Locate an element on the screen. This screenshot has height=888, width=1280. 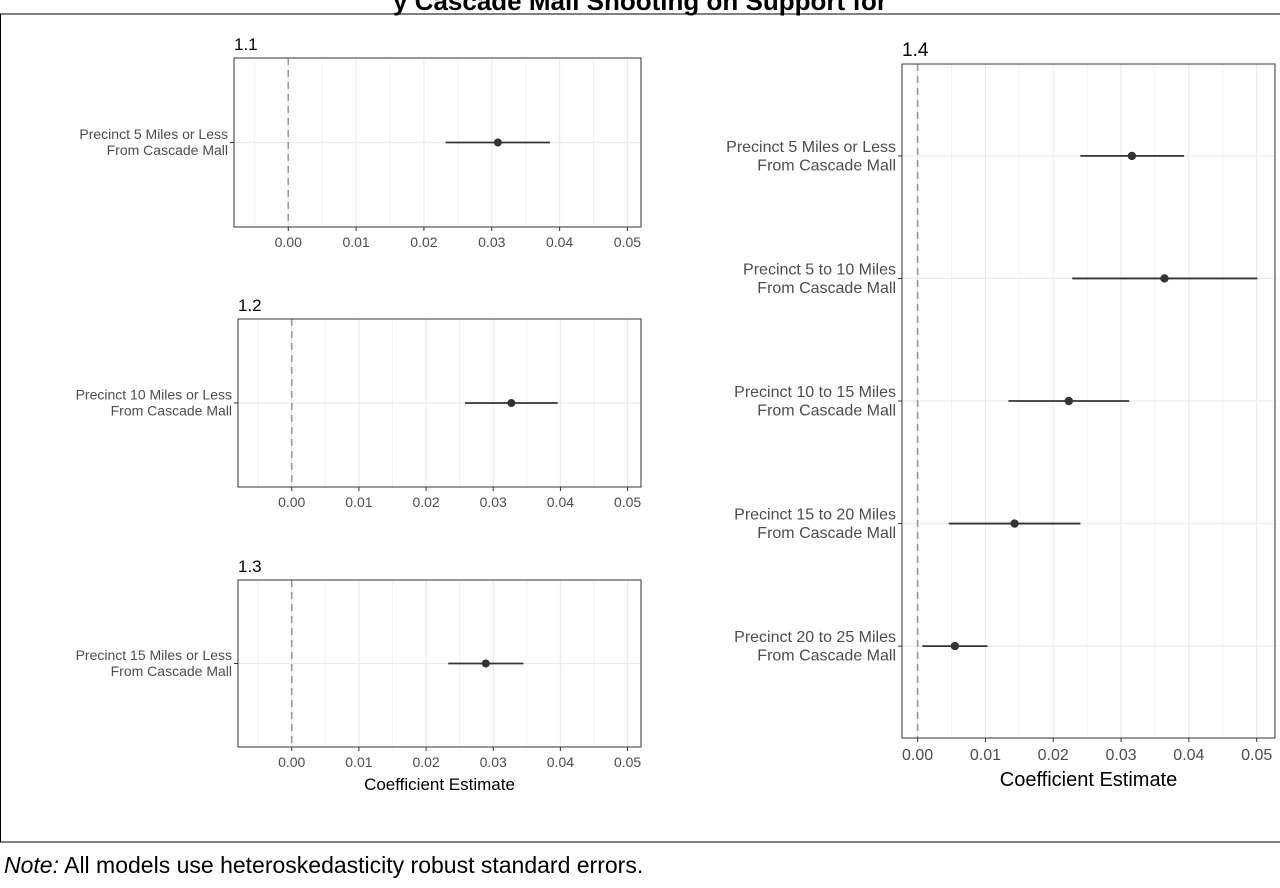
y-tick-label: Precinct 5 to 10 Miles From Cascade Mall is located at coordinates (819, 278).